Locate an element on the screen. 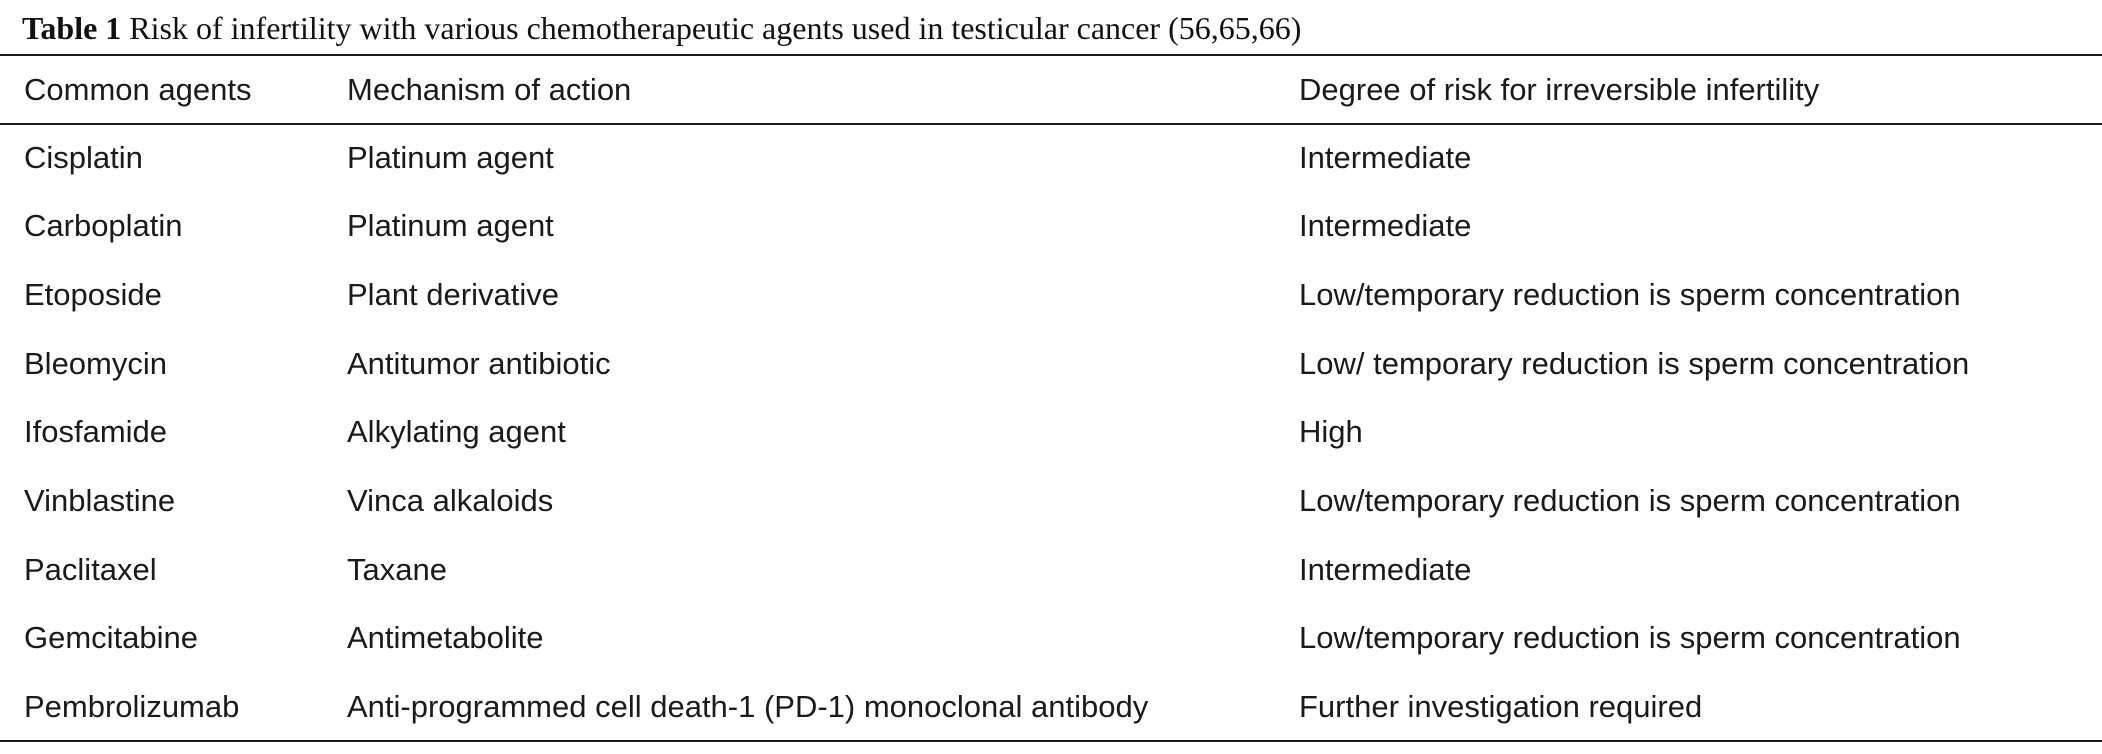 This screenshot has height=754, width=2102. table-row: Paclitaxel Taxane Intermediate is located at coordinates (1051, 569).